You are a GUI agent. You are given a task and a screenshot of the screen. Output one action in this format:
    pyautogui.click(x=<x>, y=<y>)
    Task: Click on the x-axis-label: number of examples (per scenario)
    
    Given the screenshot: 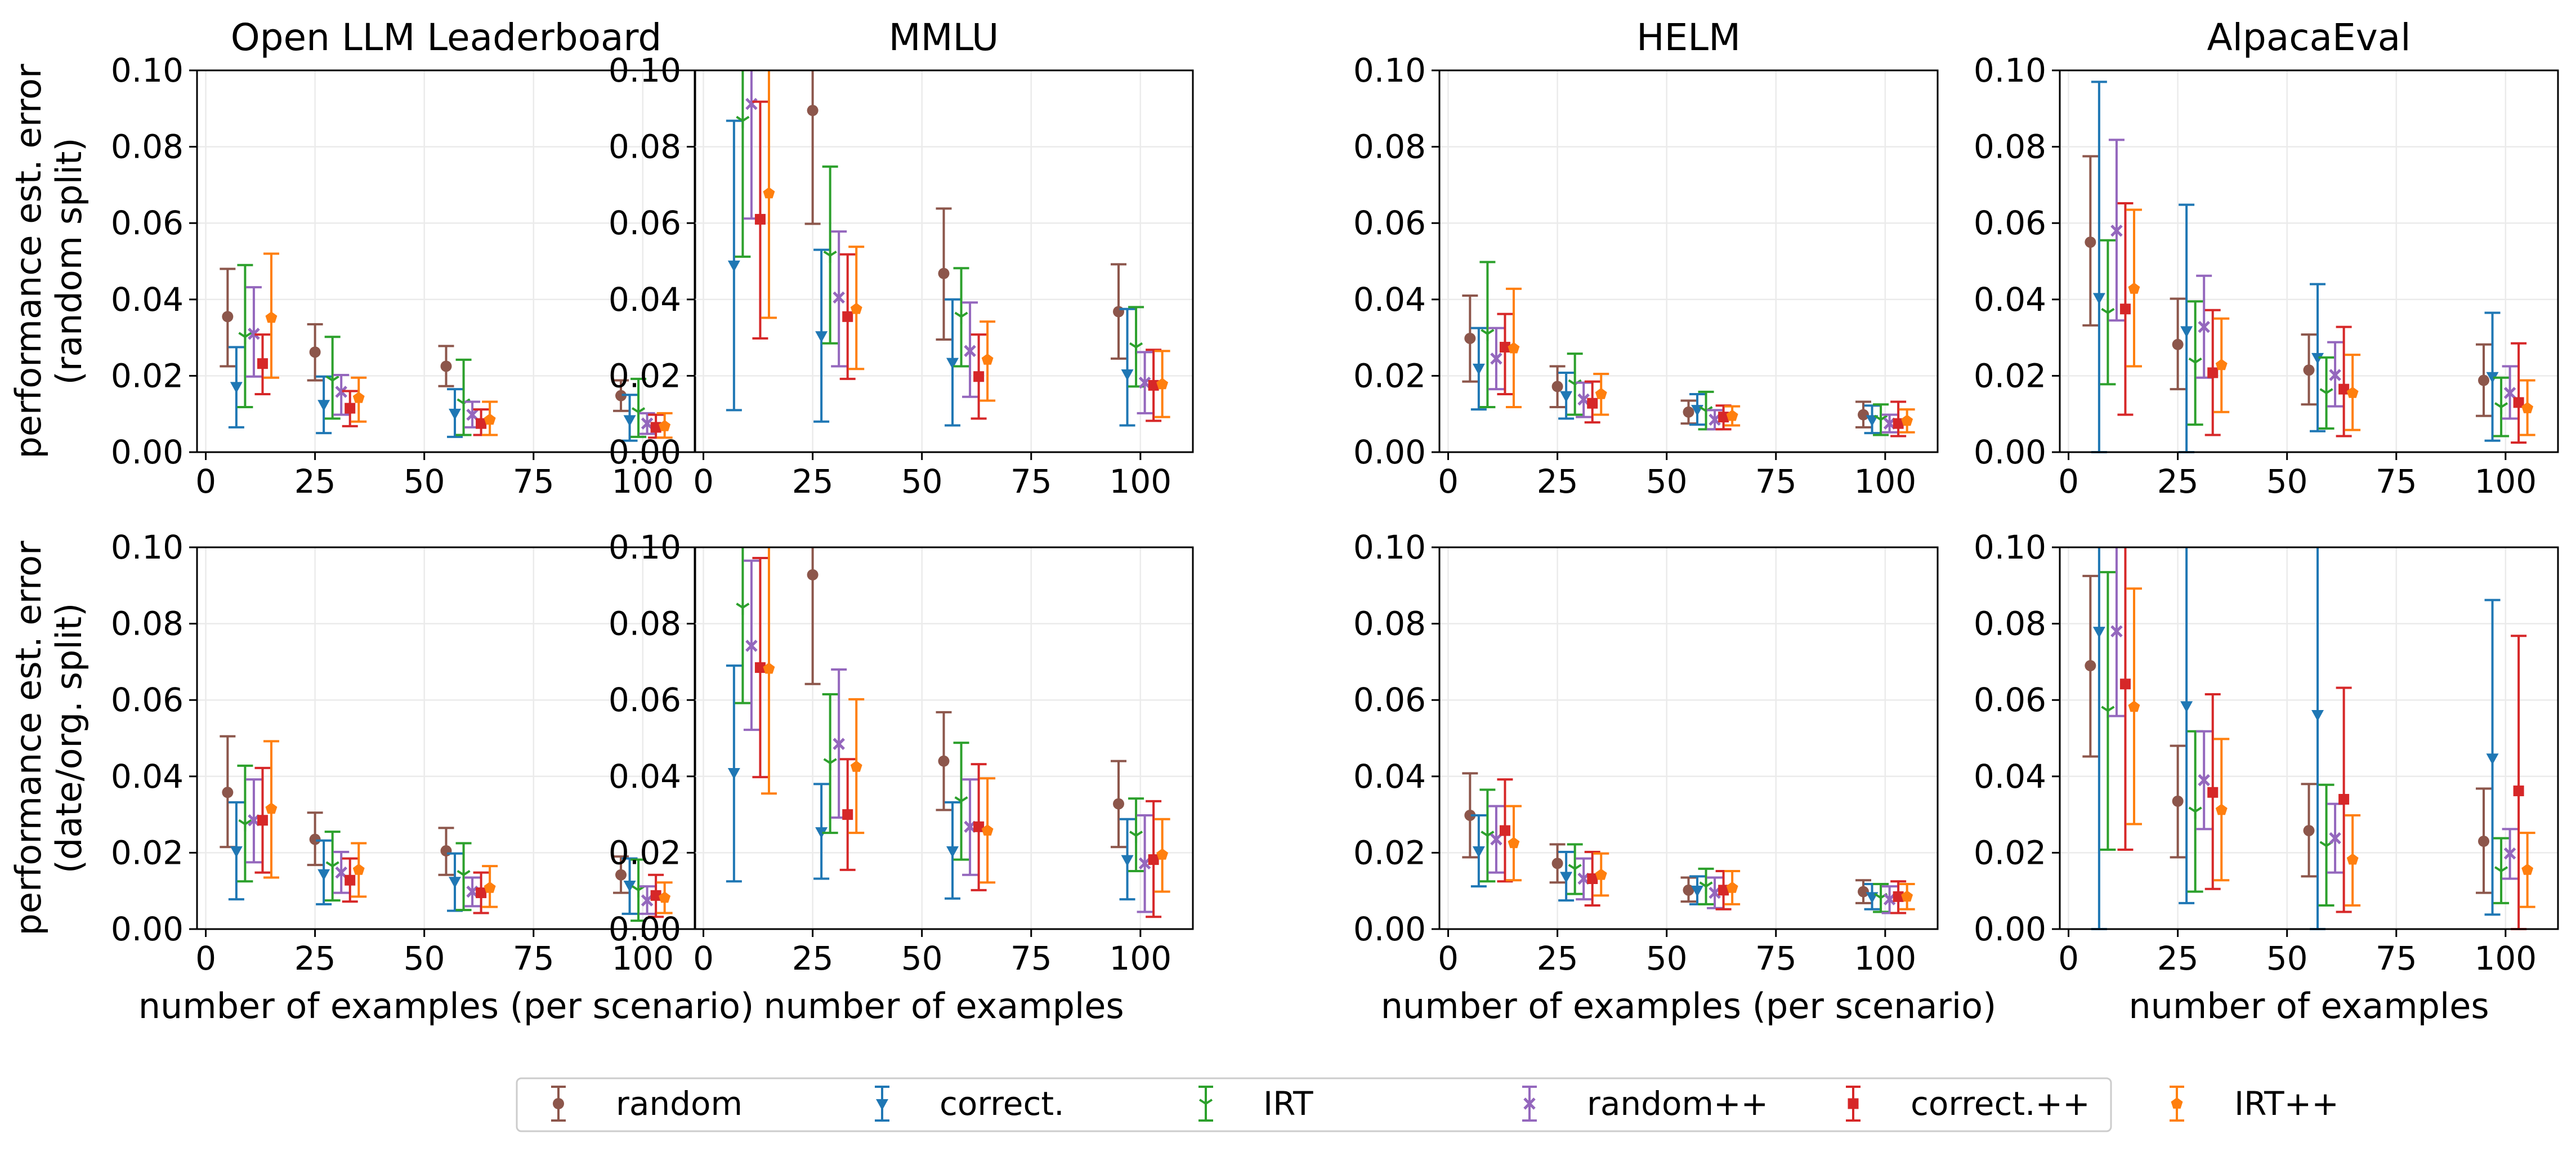 What is the action you would take?
    pyautogui.click(x=1689, y=1006)
    